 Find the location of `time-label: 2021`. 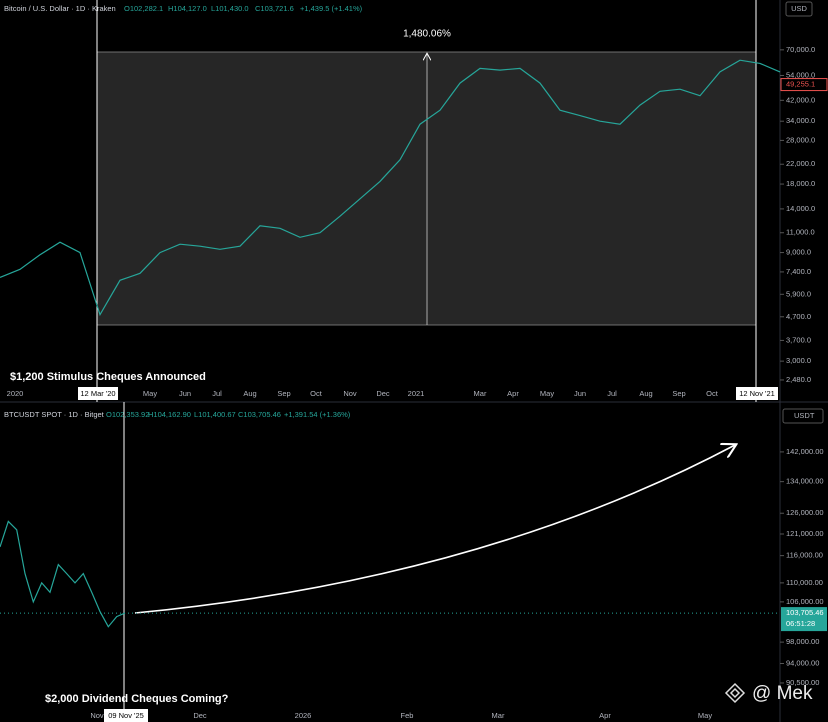

time-label: 2021 is located at coordinates (416, 393).